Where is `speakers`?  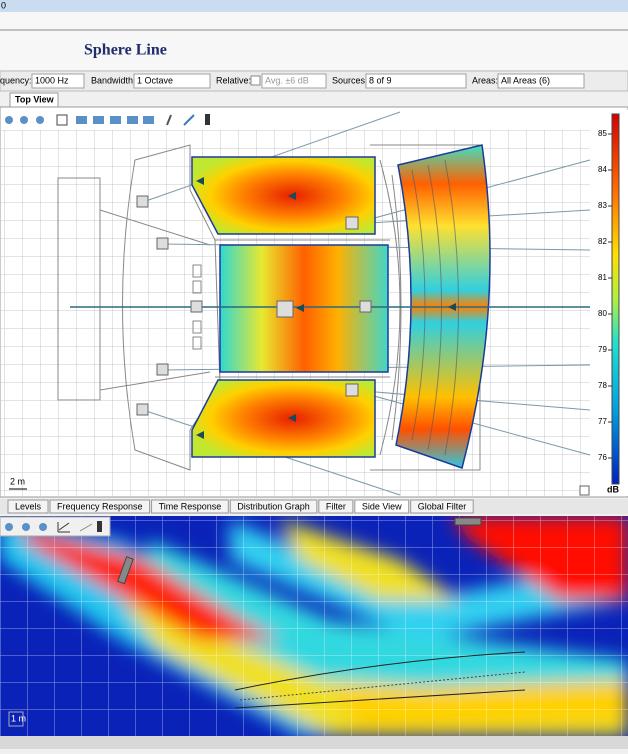 speakers is located at coordinates (254, 305).